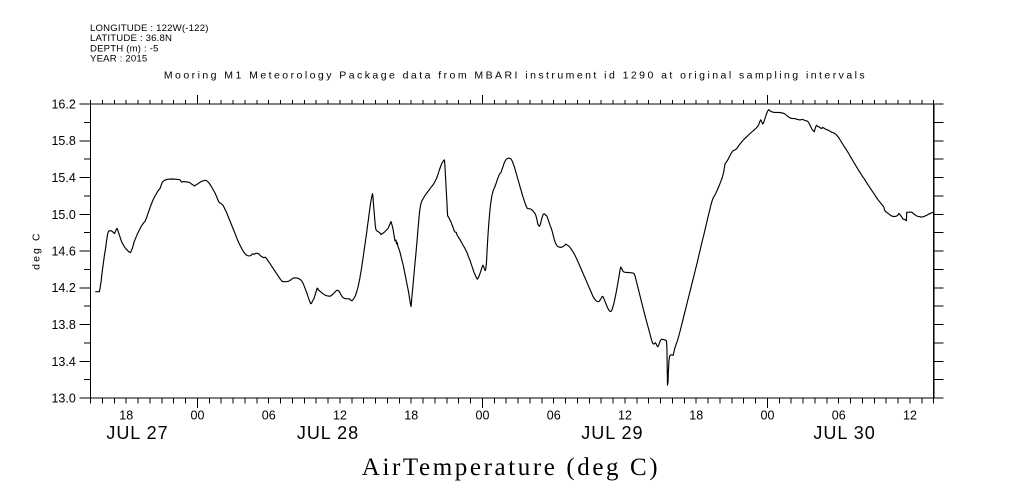 The width and height of the screenshot is (1009, 504). What do you see at coordinates (63, 362) in the screenshot?
I see `svg-text: 13.4` at bounding box center [63, 362].